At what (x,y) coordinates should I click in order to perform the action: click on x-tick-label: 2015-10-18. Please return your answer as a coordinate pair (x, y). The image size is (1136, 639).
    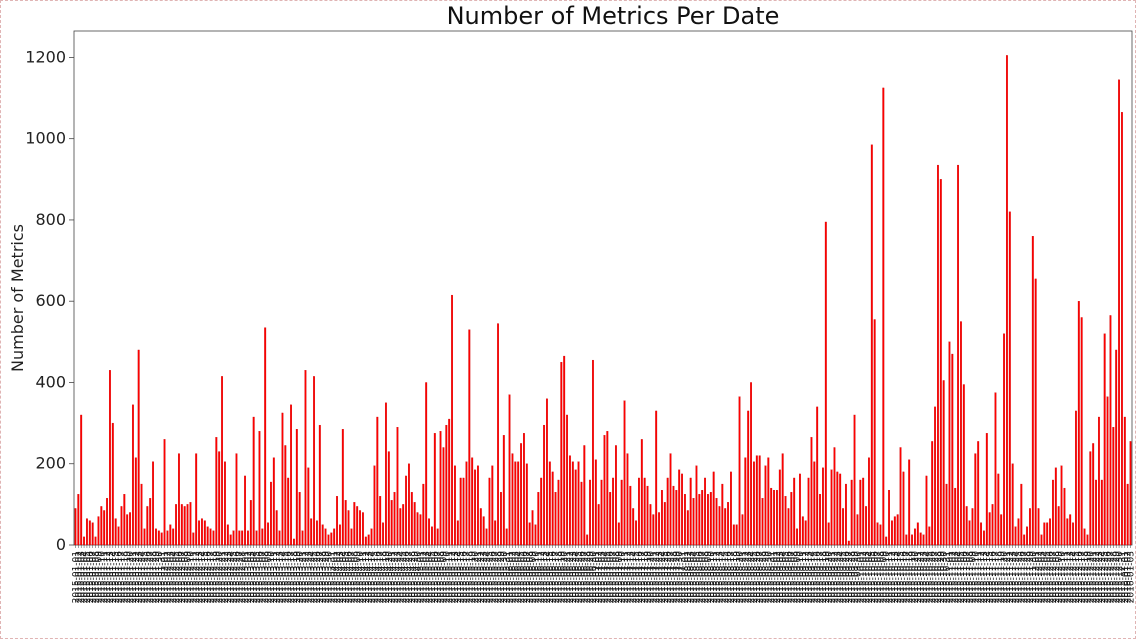
    Looking at the image, I should click on (910, 577).